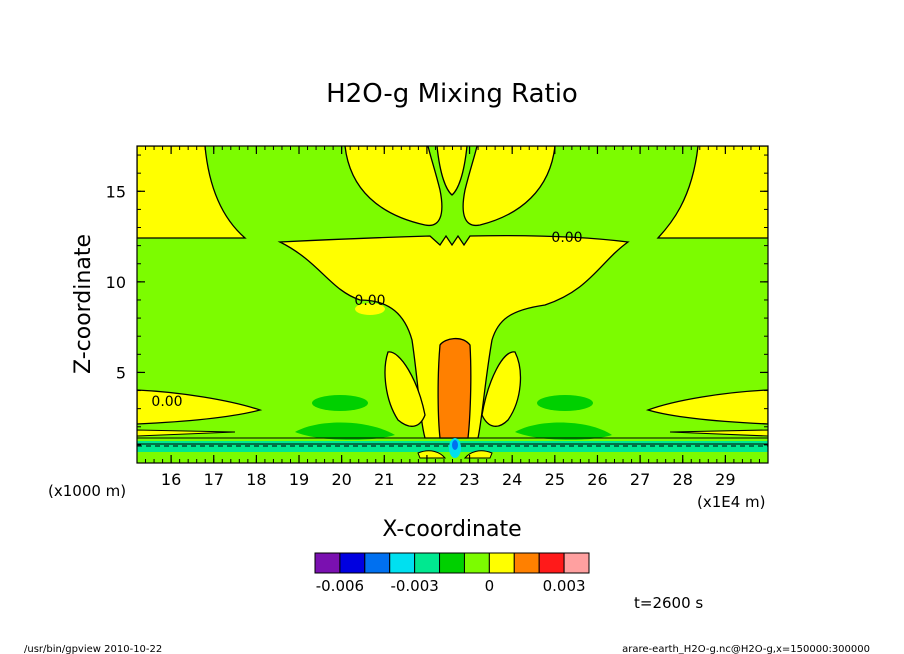 Image resolution: width=904 pixels, height=654 pixels. I want to click on region-core, so click(454, 388).